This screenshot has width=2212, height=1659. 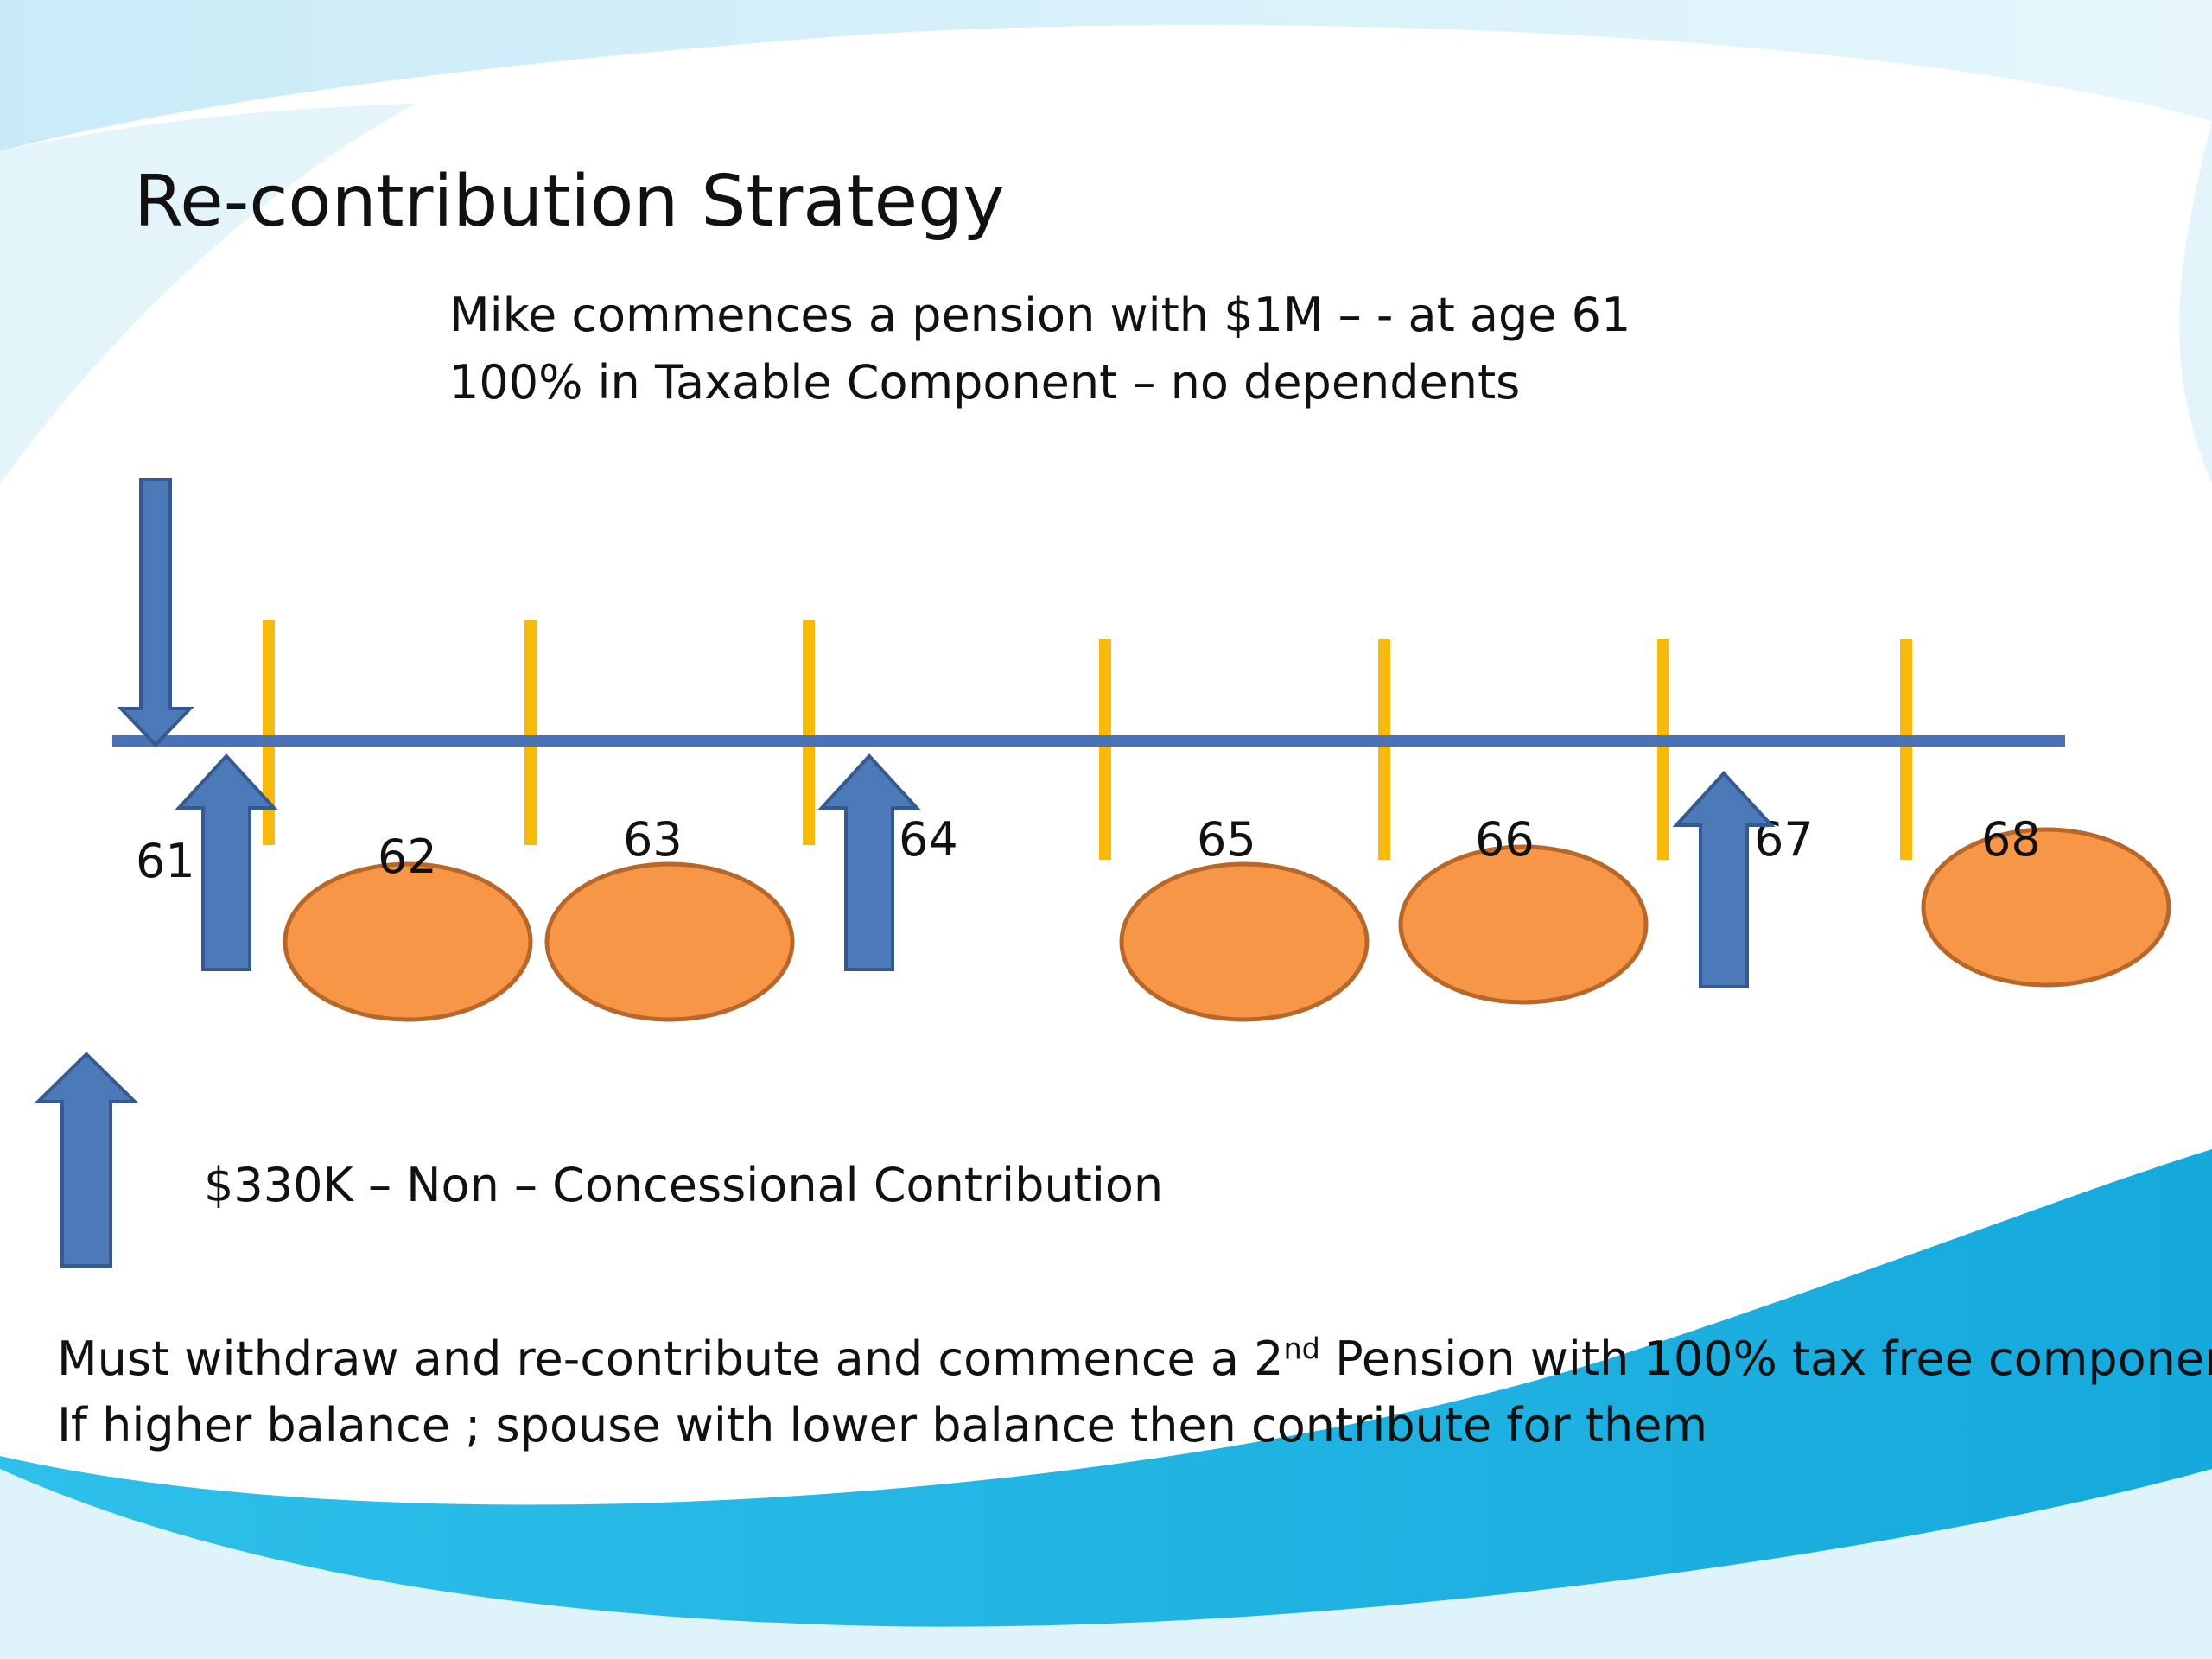 What do you see at coordinates (1505, 839) in the screenshot?
I see `age-label-66: 66` at bounding box center [1505, 839].